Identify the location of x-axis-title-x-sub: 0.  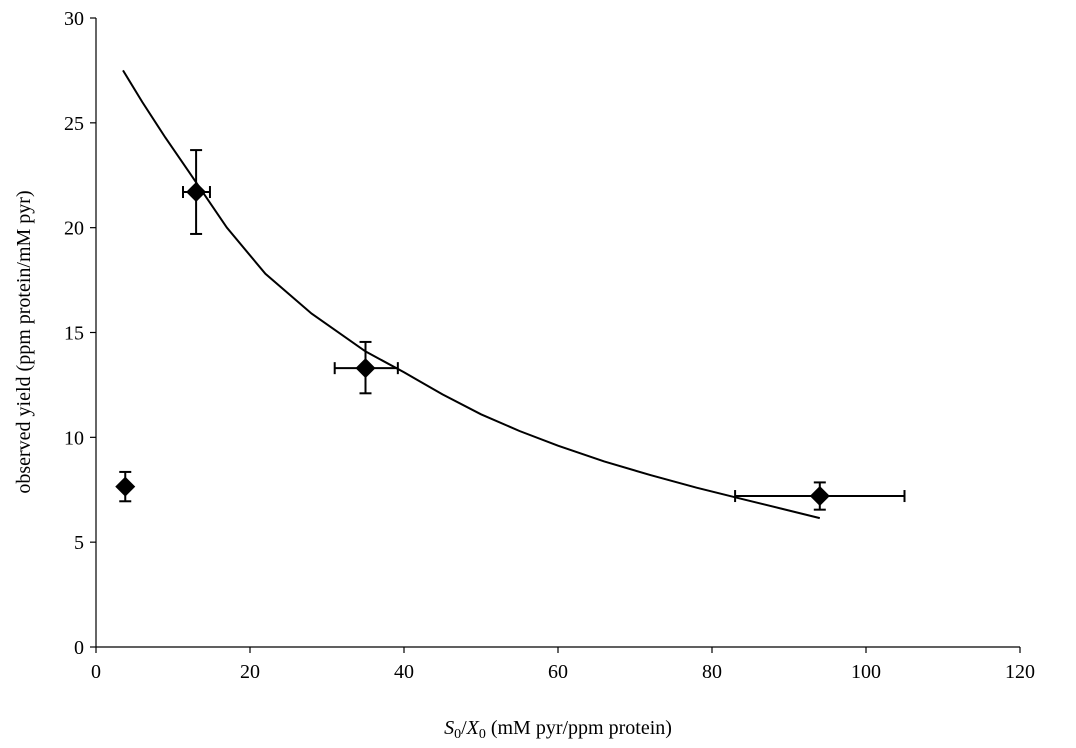
(482, 734).